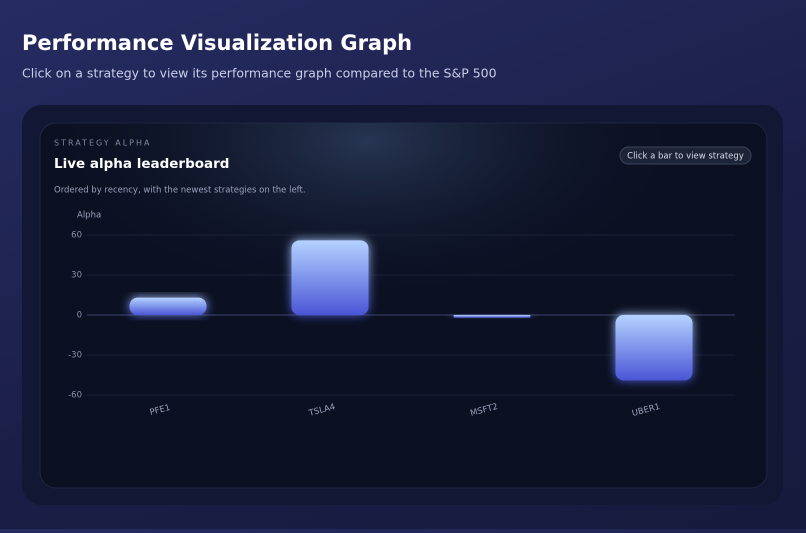  I want to click on y-tick-label: 0, so click(79, 316).